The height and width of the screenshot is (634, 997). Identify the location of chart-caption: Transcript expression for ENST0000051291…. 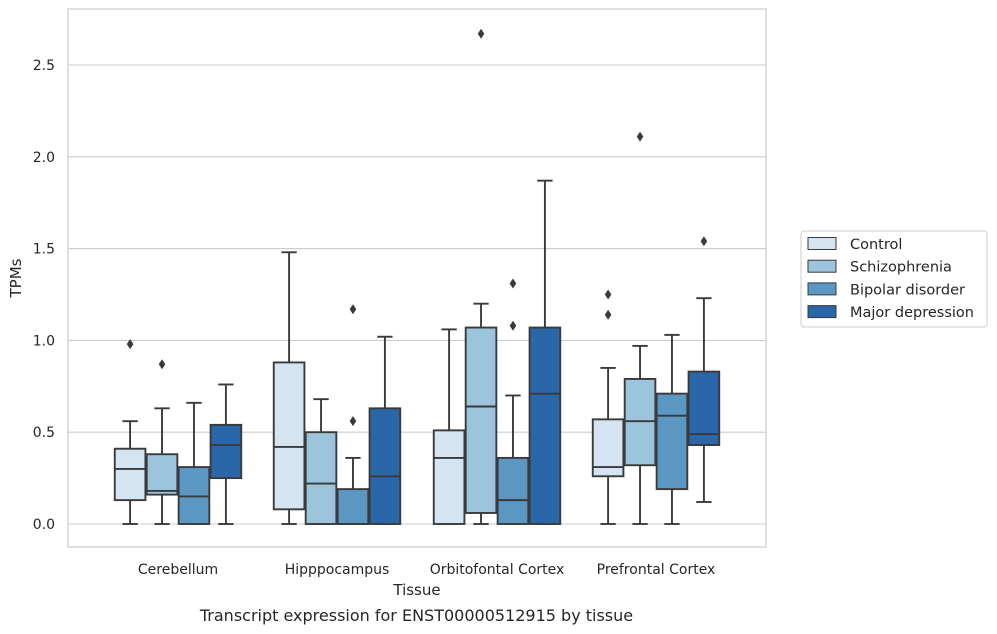
(416, 615).